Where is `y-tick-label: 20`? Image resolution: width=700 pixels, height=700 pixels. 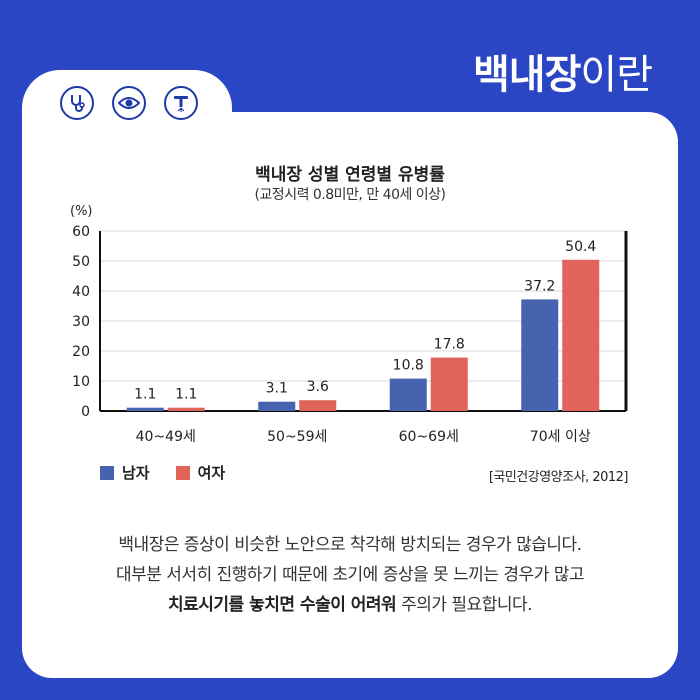 y-tick-label: 20 is located at coordinates (81, 352).